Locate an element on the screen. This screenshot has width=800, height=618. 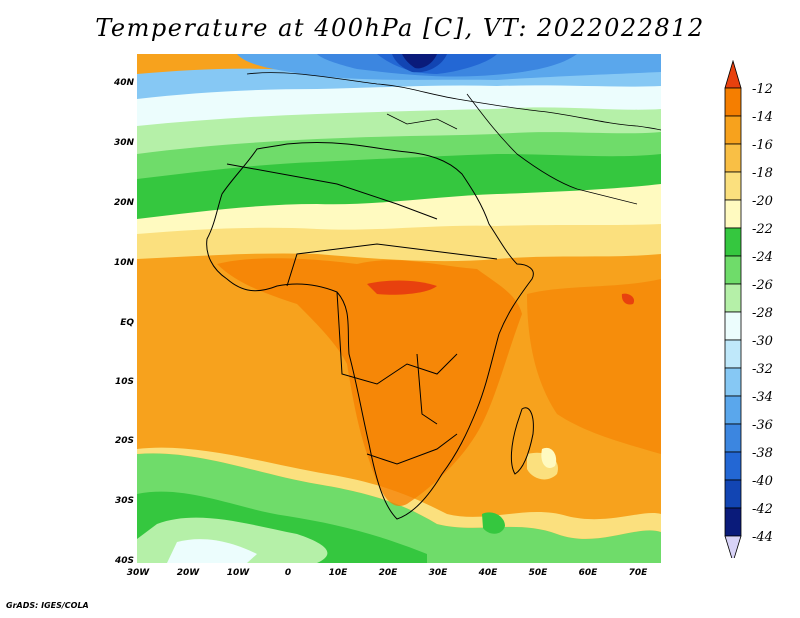
north-pale-cyan is located at coordinates (399, 104).